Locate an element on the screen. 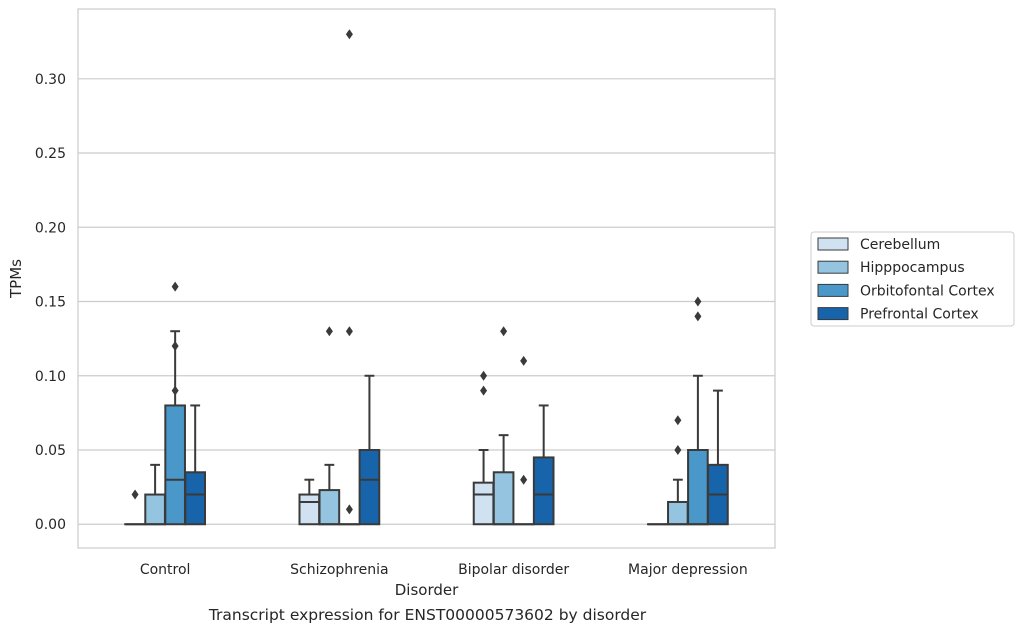 The width and height of the screenshot is (1023, 634). y-tick-label: 0.10 is located at coordinates (50, 377).